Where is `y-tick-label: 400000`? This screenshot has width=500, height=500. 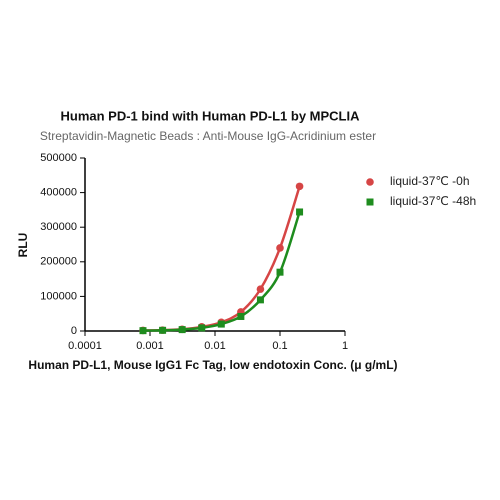 y-tick-label: 400000 is located at coordinates (58, 193).